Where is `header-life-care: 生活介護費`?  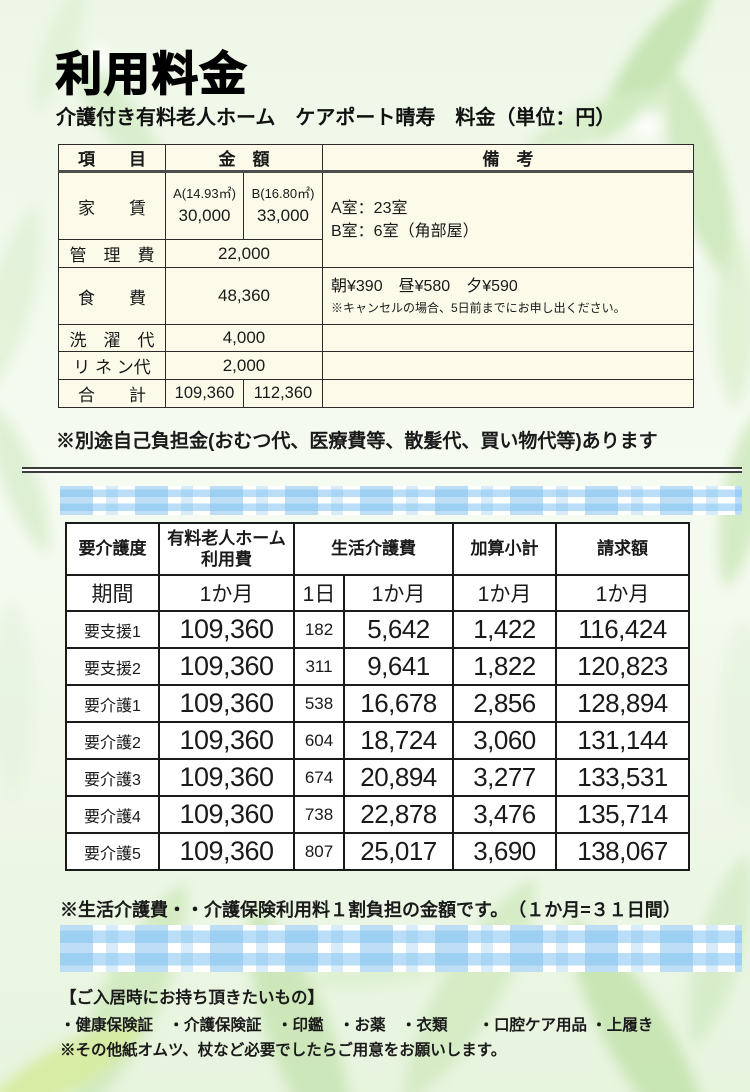 header-life-care: 生活介護費 is located at coordinates (373, 549).